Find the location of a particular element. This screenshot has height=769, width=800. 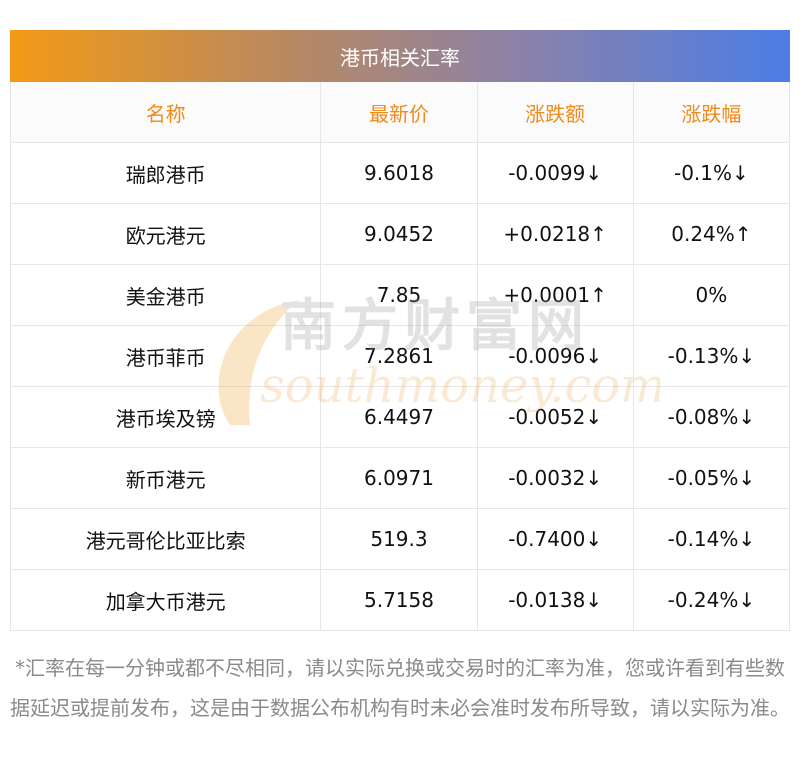

change-cell: -0.0032↓ is located at coordinates (555, 478).